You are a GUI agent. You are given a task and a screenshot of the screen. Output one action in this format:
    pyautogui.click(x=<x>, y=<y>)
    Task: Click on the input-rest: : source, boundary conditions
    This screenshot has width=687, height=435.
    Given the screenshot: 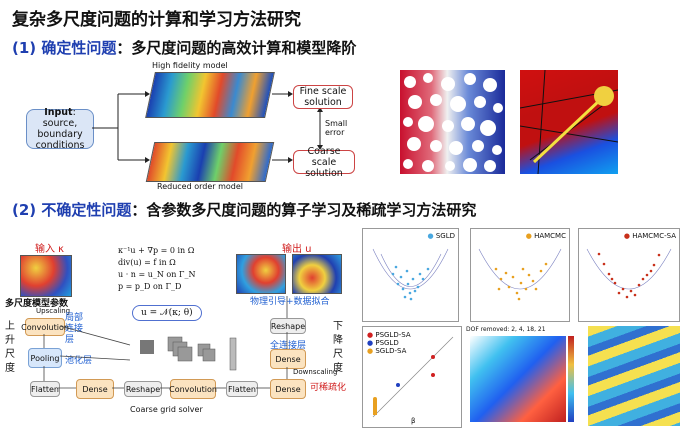 What is the action you would take?
    pyautogui.click(x=60, y=129)
    